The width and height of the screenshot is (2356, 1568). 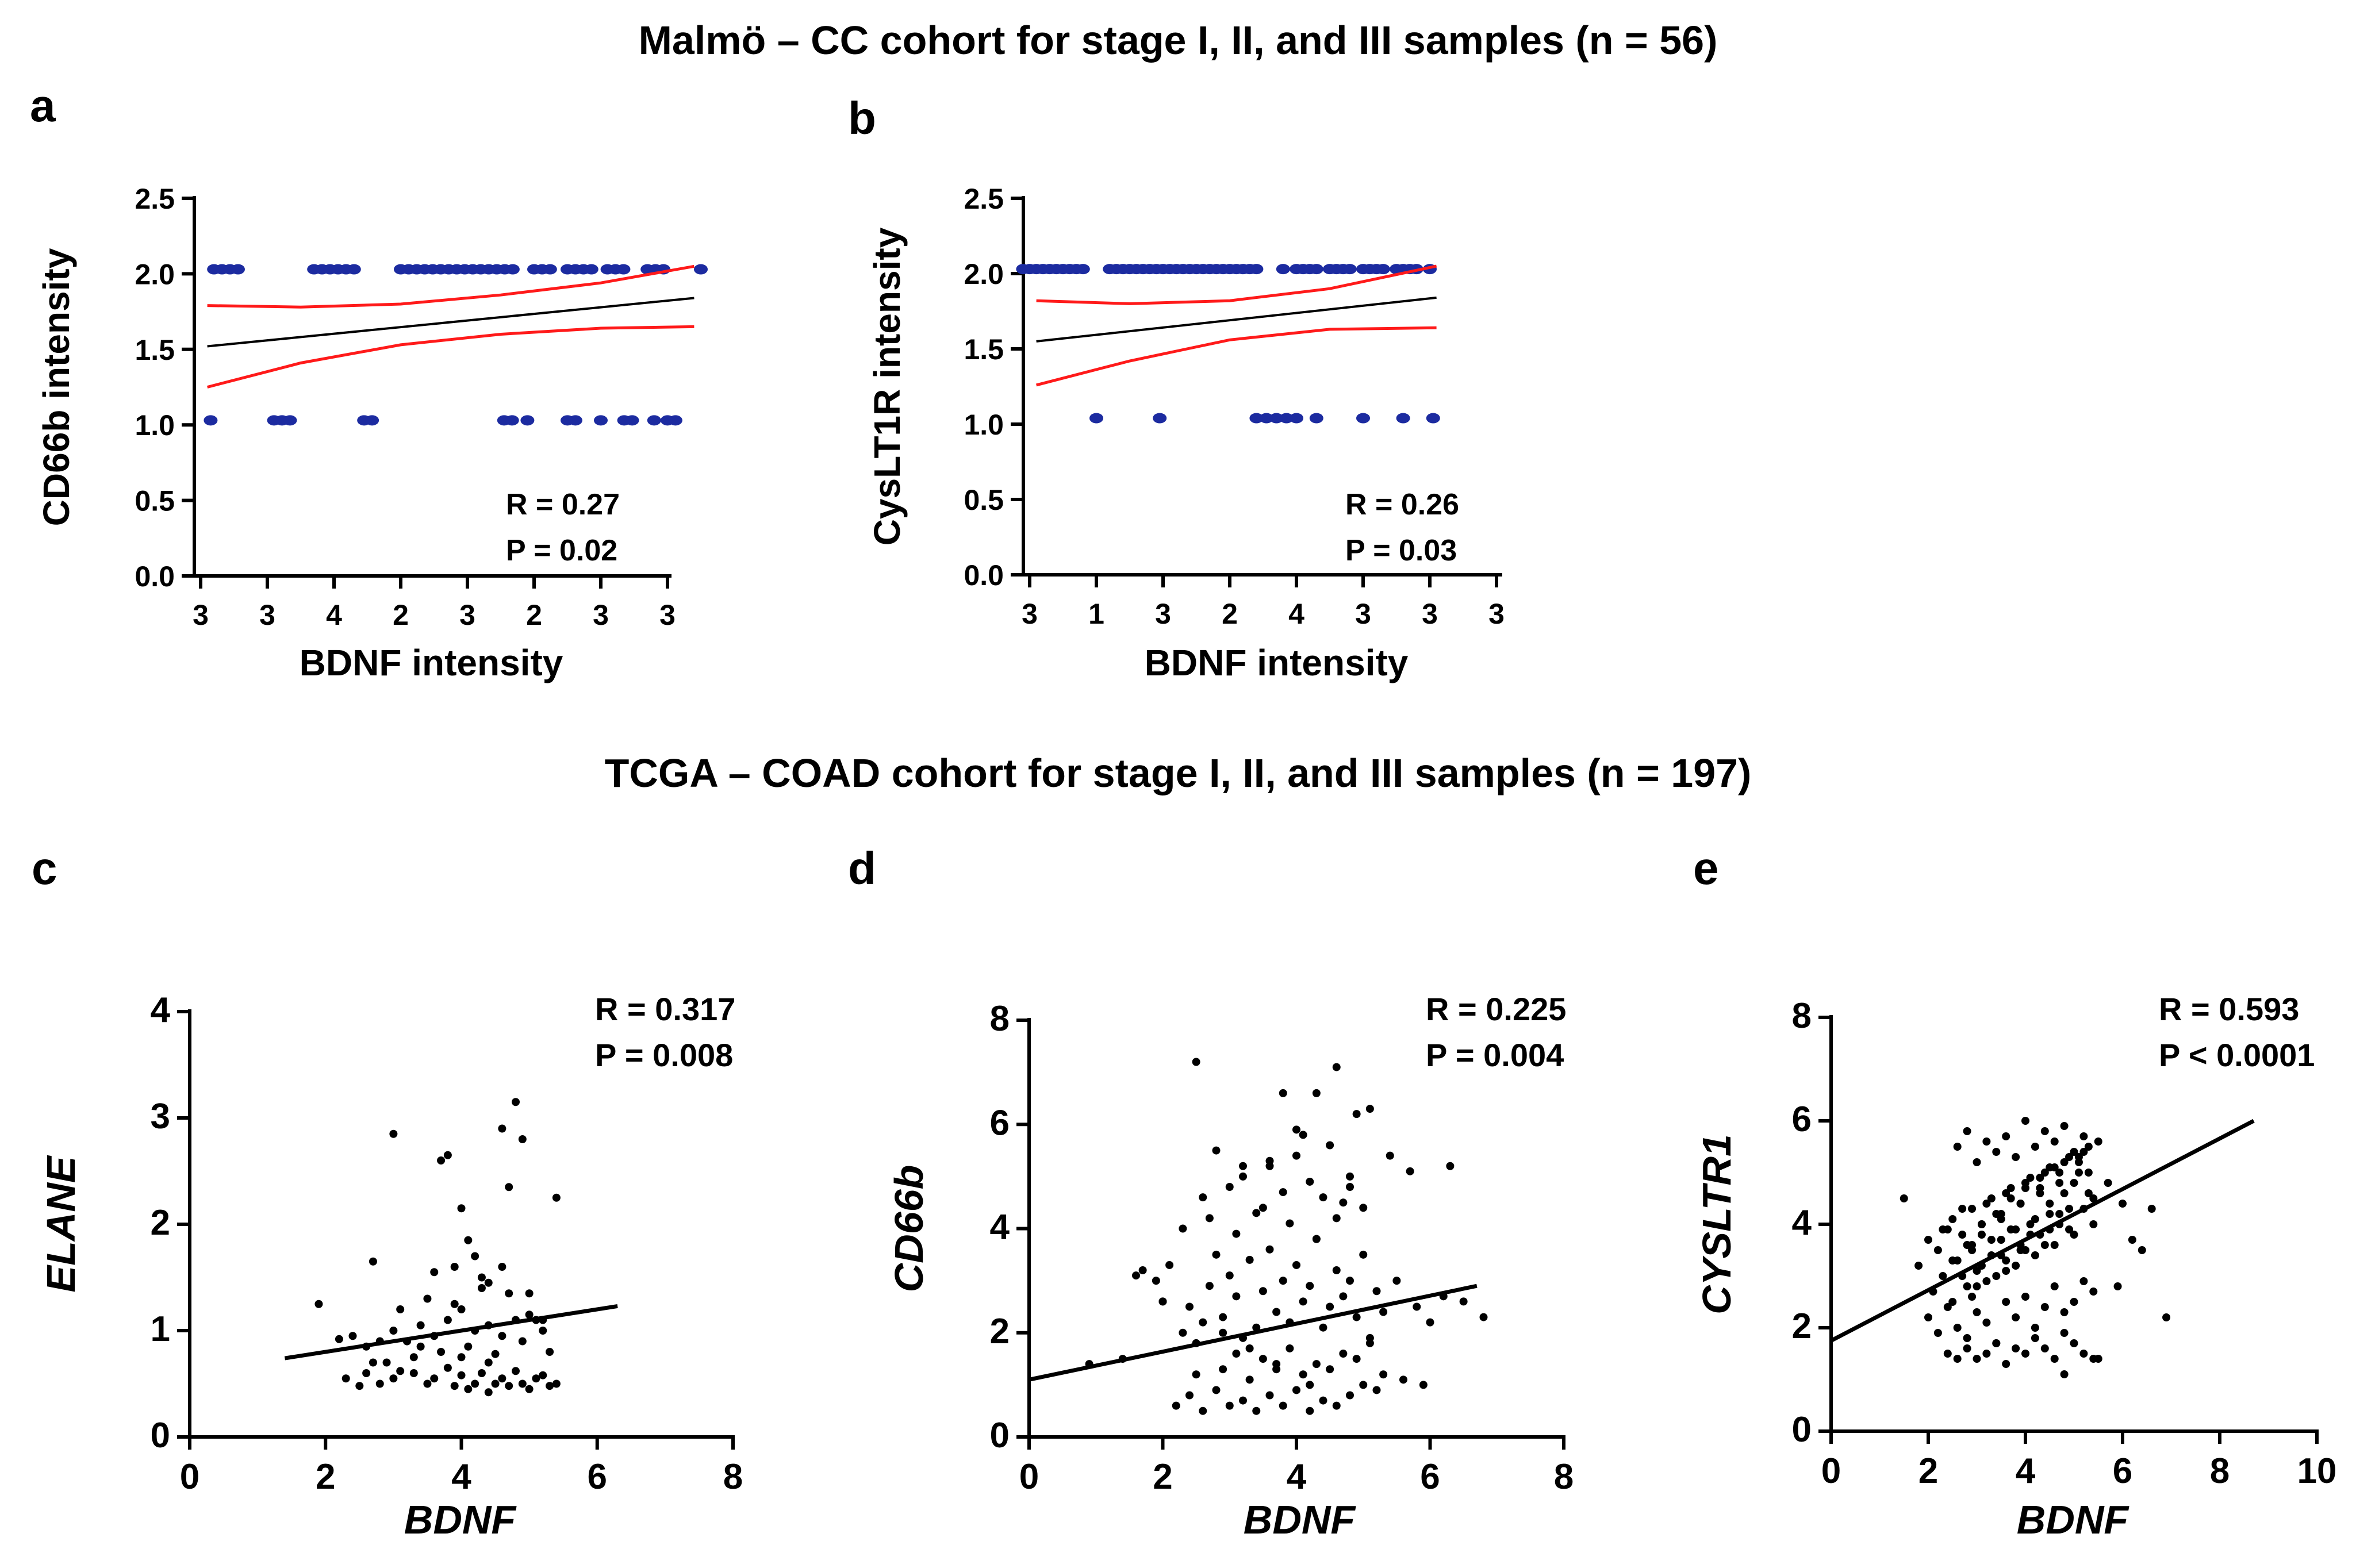 What do you see at coordinates (460, 1519) in the screenshot?
I see `x-axis-label: BDNF` at bounding box center [460, 1519].